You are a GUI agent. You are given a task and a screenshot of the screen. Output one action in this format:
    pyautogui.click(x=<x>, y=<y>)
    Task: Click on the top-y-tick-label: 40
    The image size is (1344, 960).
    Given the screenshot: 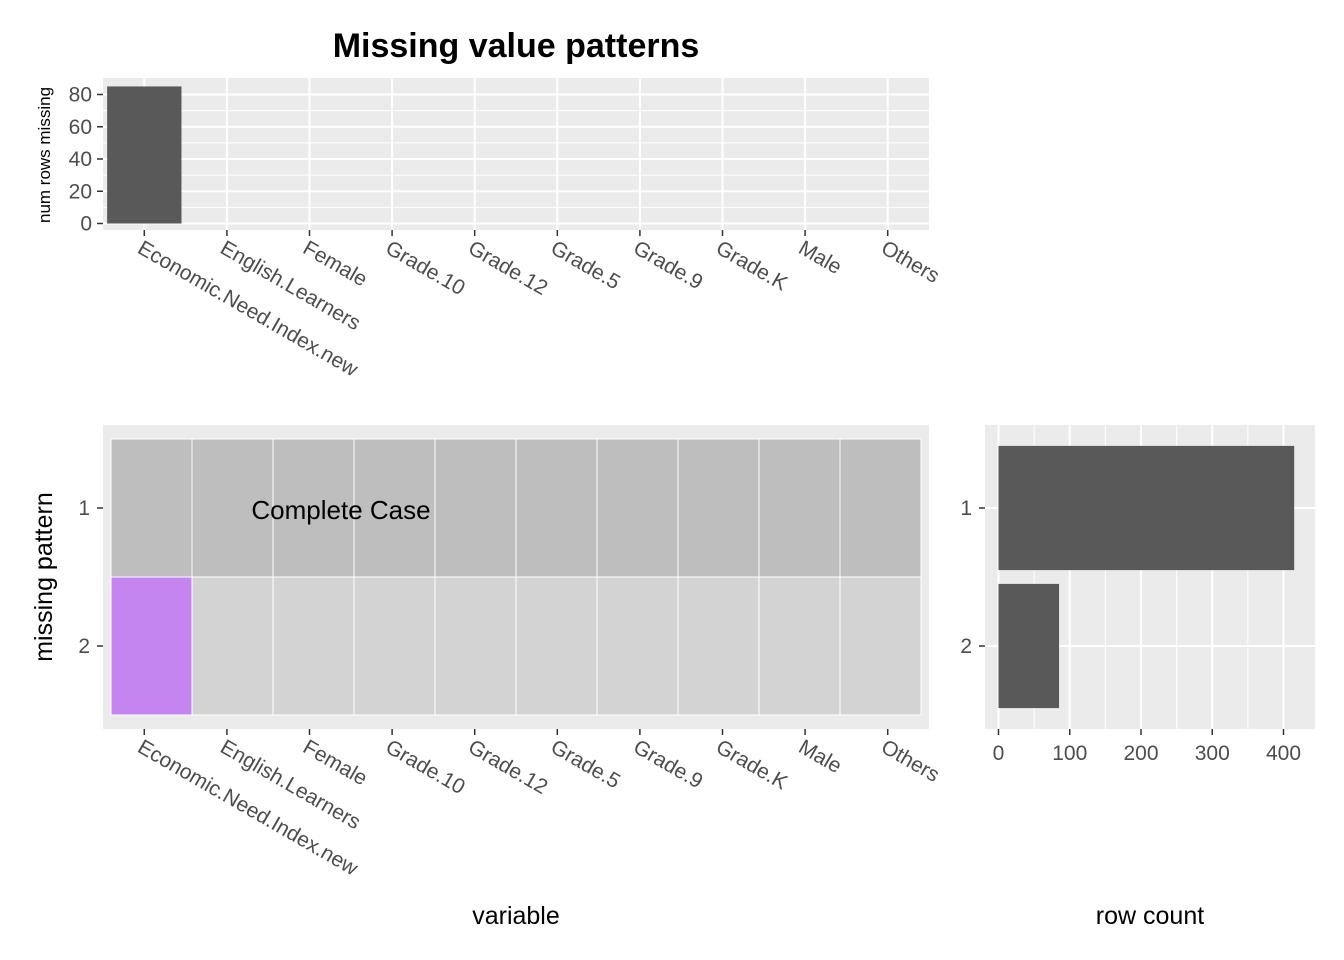 What is the action you would take?
    pyautogui.click(x=80, y=159)
    